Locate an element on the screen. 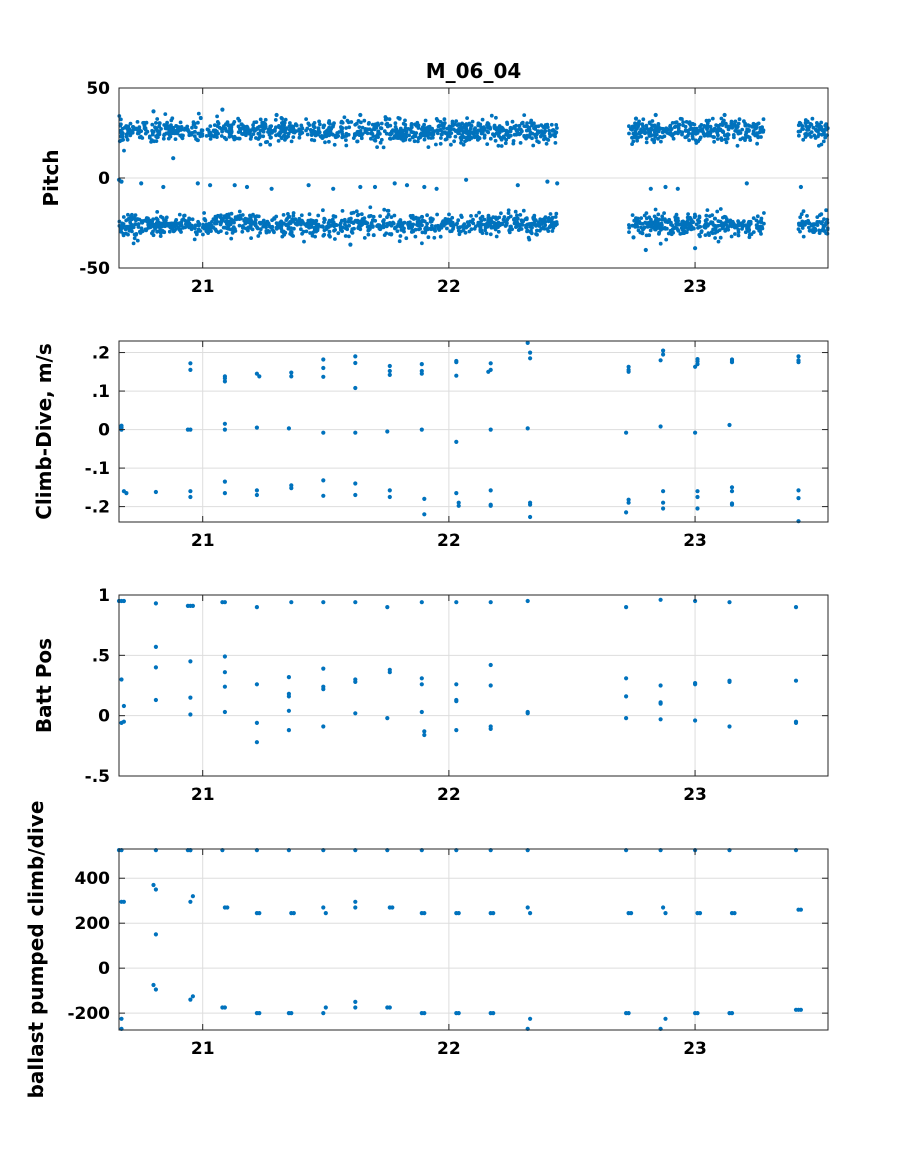 Image resolution: width=916 pixels, height=1159 pixels. x-tick-label: 23 is located at coordinates (695, 541).